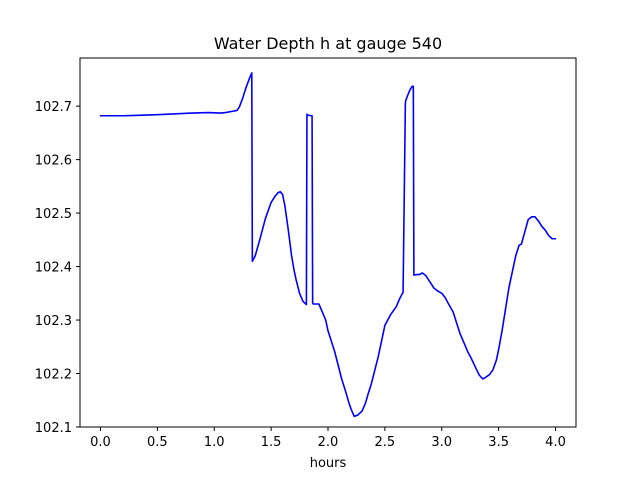 This screenshot has width=640, height=480. I want to click on x-tick-label: 4.0, so click(555, 442).